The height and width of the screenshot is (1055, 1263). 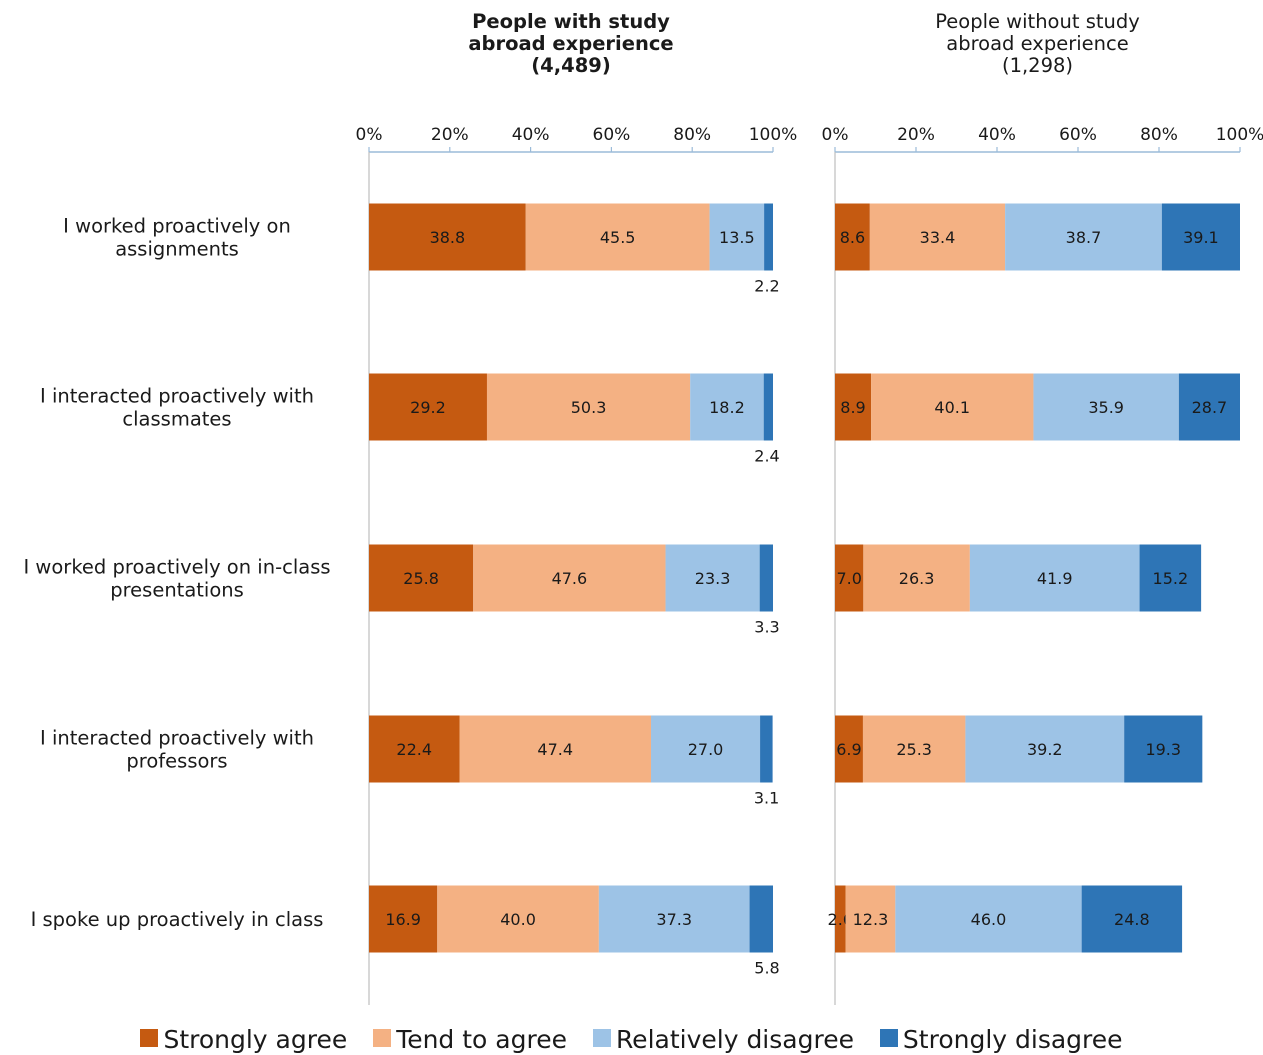 I want to click on data-label: 19.3, so click(x=1163, y=749).